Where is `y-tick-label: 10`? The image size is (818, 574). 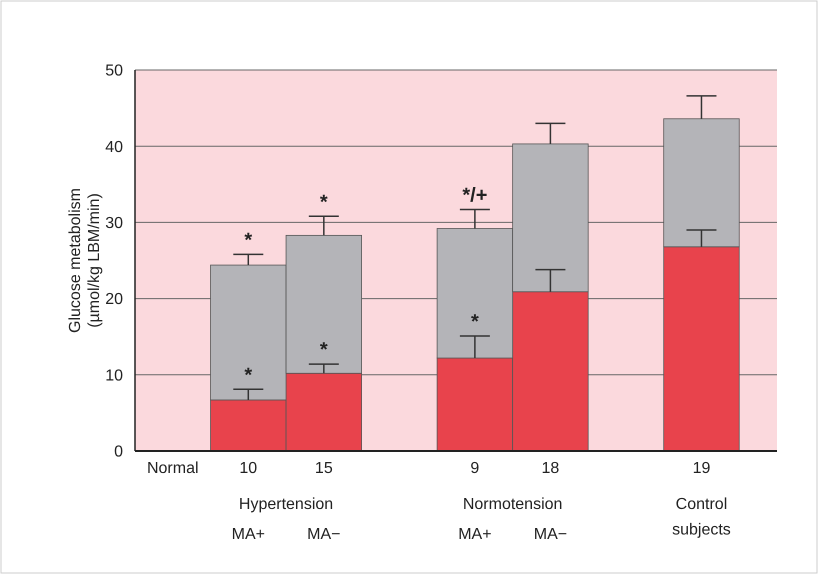 y-tick-label: 10 is located at coordinates (114, 375).